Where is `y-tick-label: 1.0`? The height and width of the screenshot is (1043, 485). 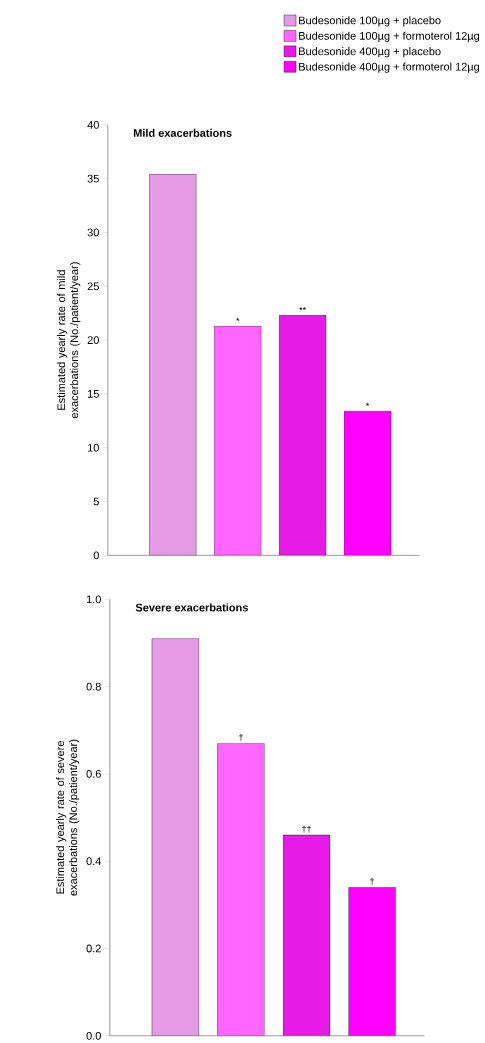 y-tick-label: 1.0 is located at coordinates (94, 599).